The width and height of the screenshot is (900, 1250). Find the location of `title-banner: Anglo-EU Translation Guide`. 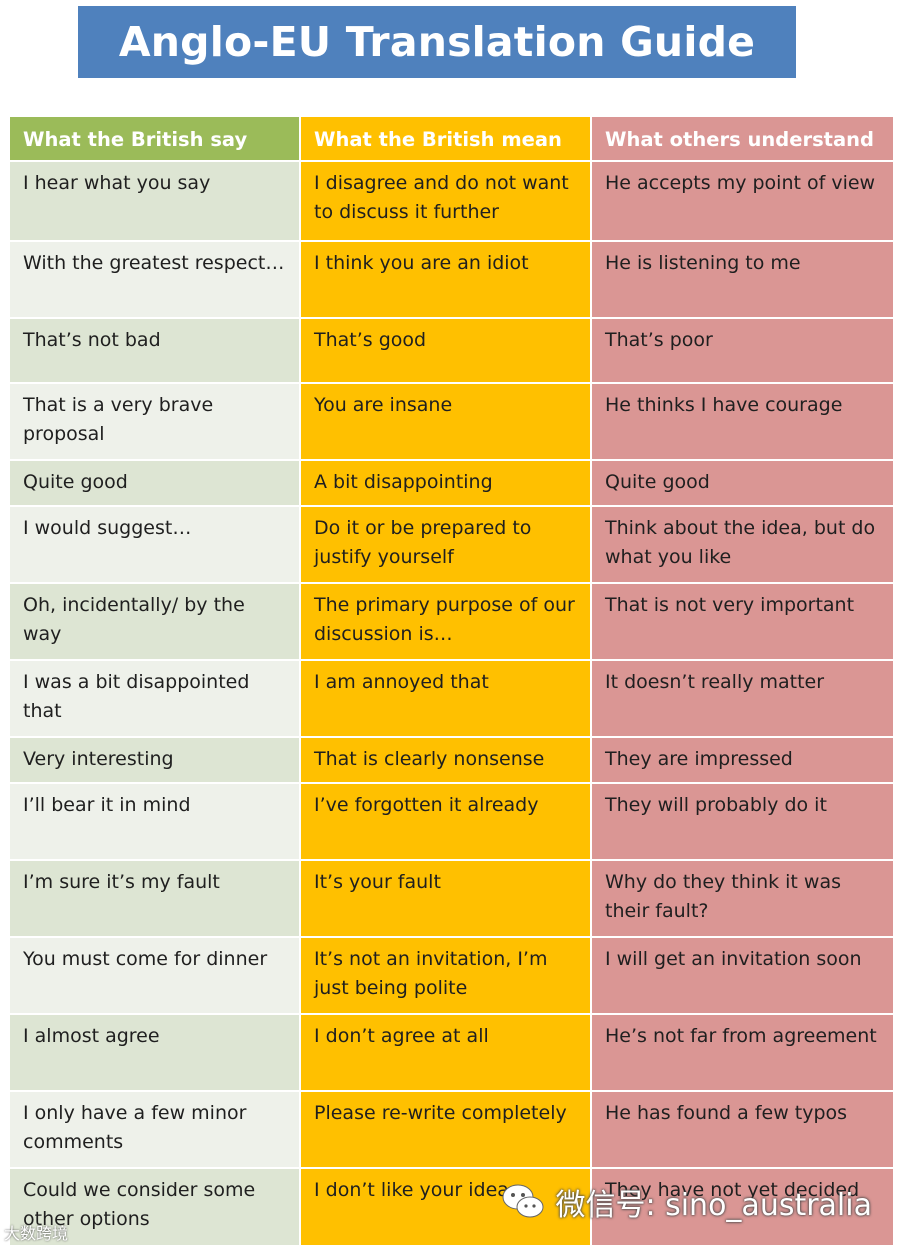

title-banner: Anglo-EU Translation Guide is located at coordinates (437, 42).